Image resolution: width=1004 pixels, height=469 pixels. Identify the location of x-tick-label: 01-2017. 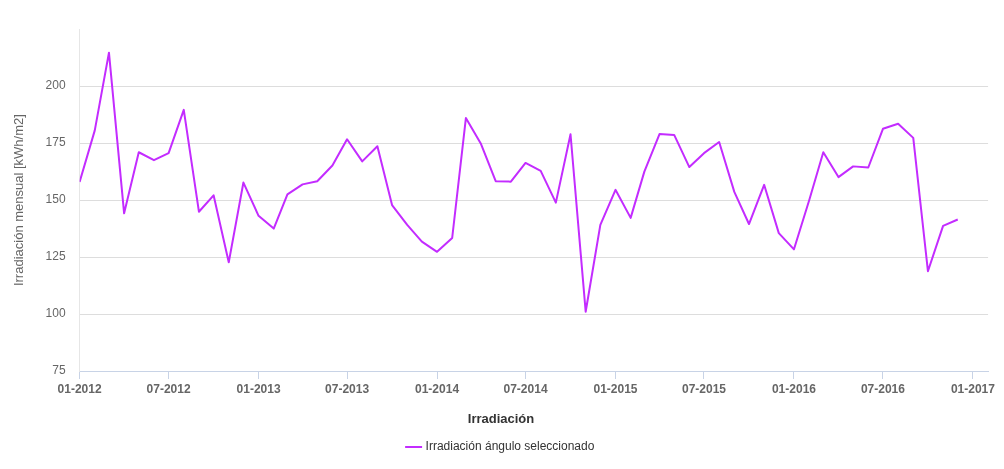
(973, 388).